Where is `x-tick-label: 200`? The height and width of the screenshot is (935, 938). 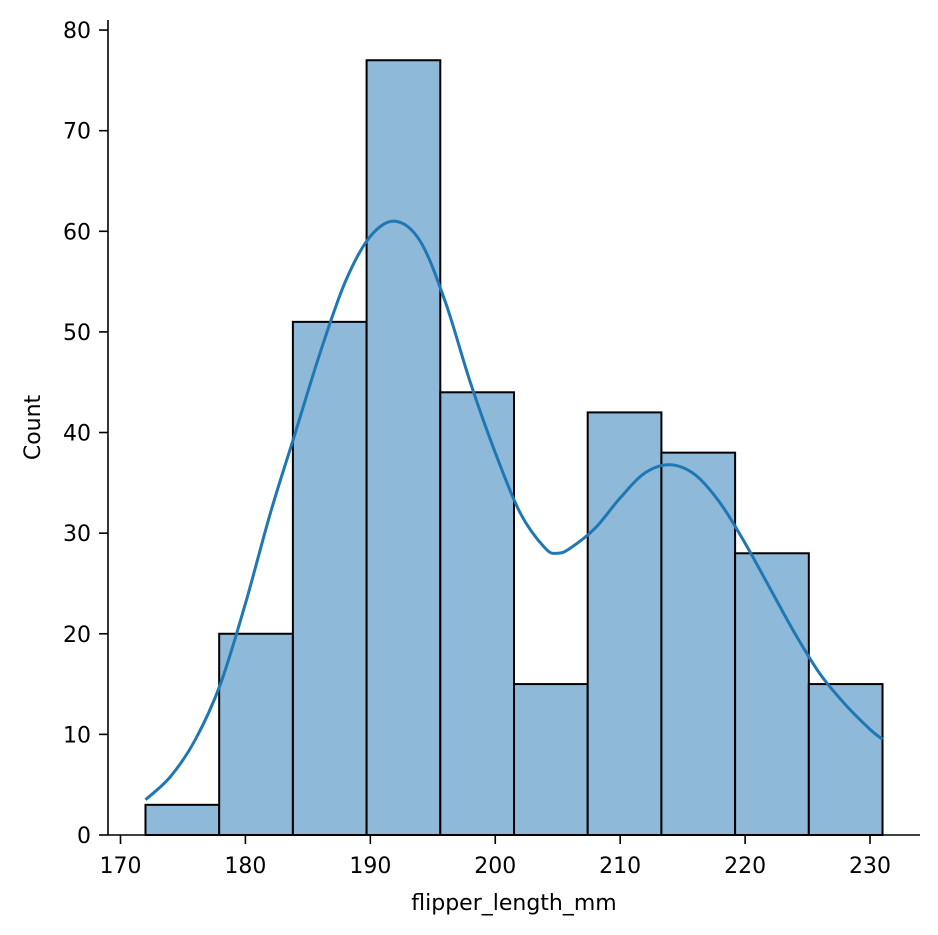 x-tick-label: 200 is located at coordinates (495, 866).